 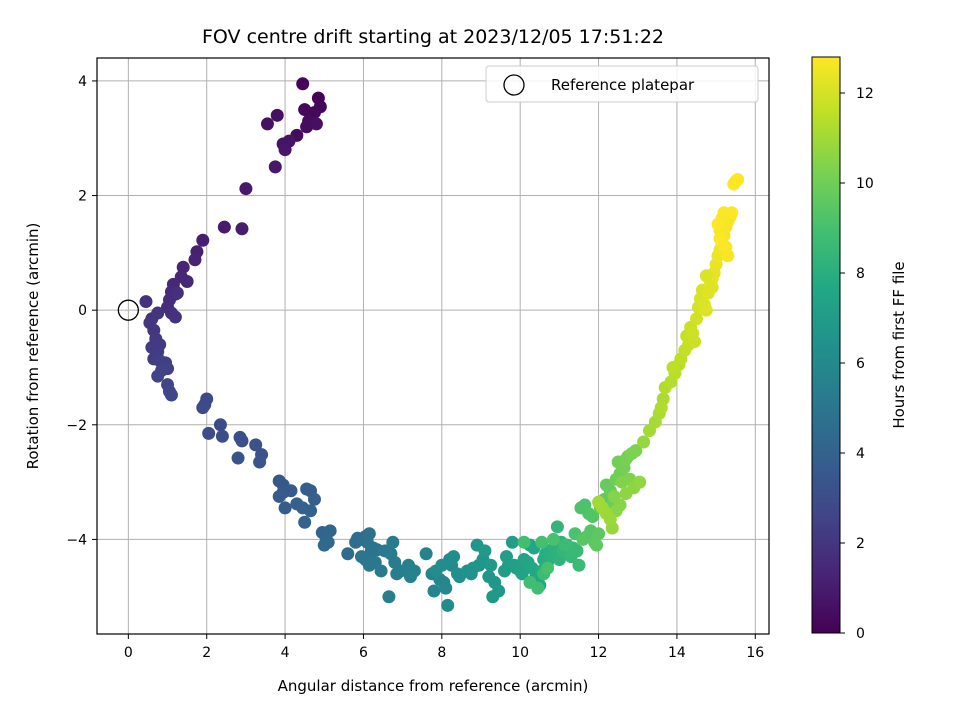 What do you see at coordinates (206, 653) in the screenshot?
I see `x-tick-label: 2` at bounding box center [206, 653].